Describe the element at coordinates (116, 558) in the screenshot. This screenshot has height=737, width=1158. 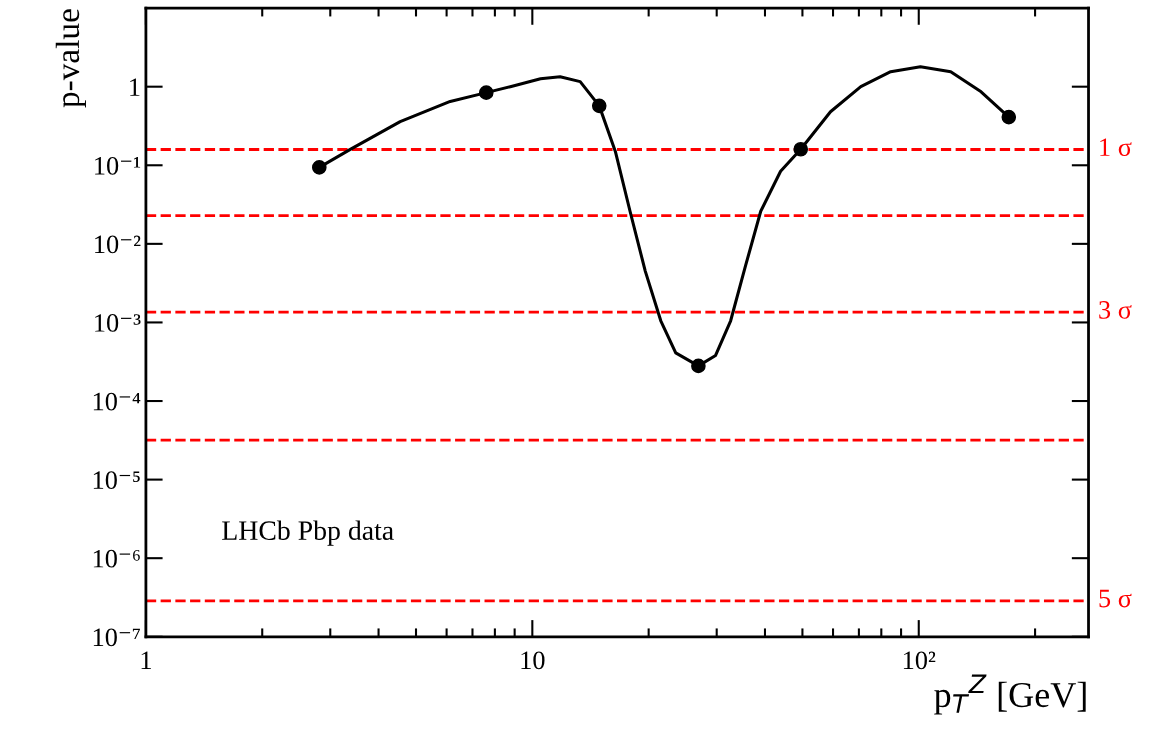
I see `y-tick-label: 10⁻⁶` at that location.